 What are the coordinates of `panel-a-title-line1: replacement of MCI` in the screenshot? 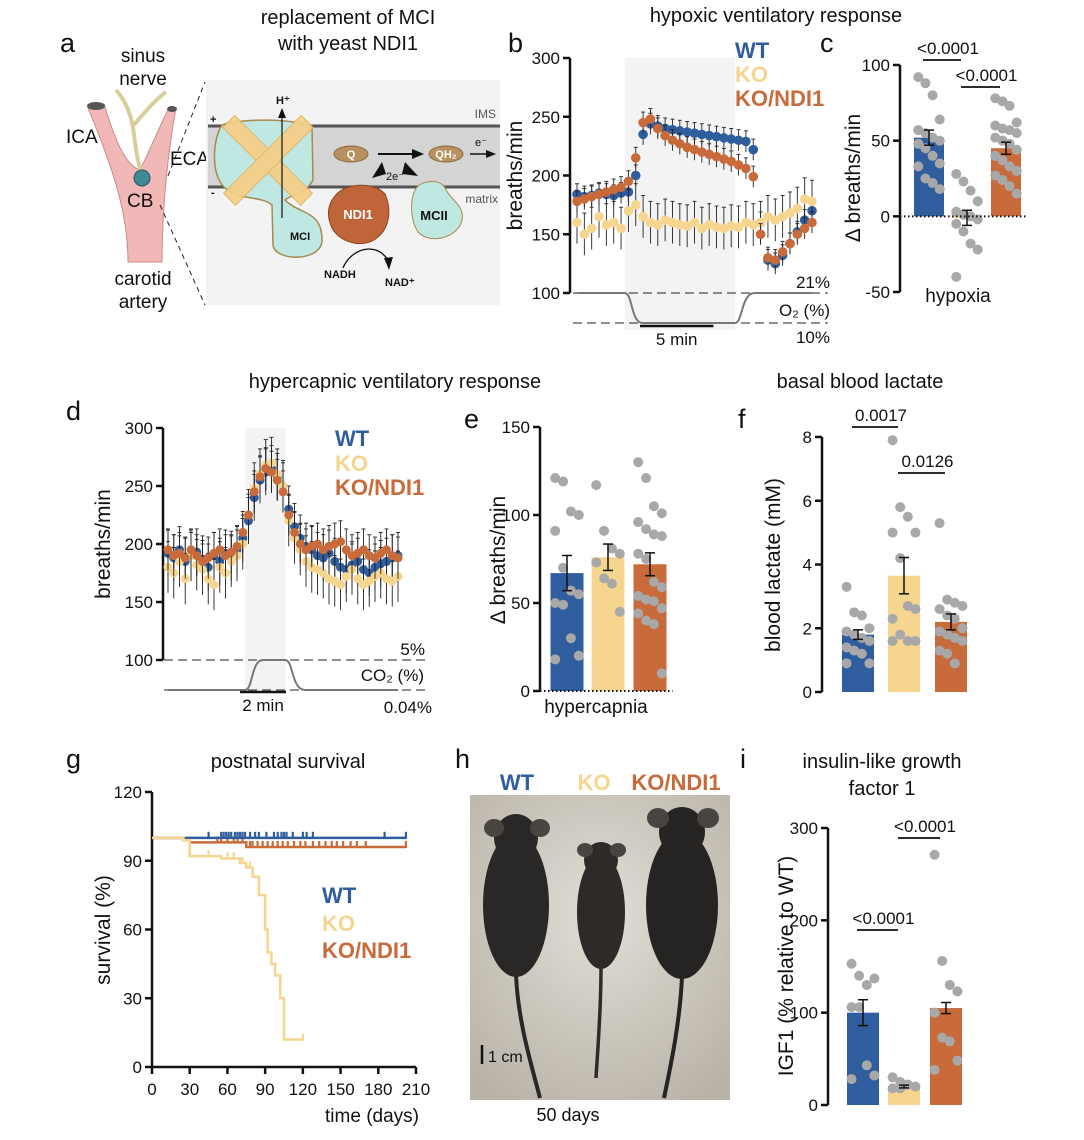 It's located at (348, 18).